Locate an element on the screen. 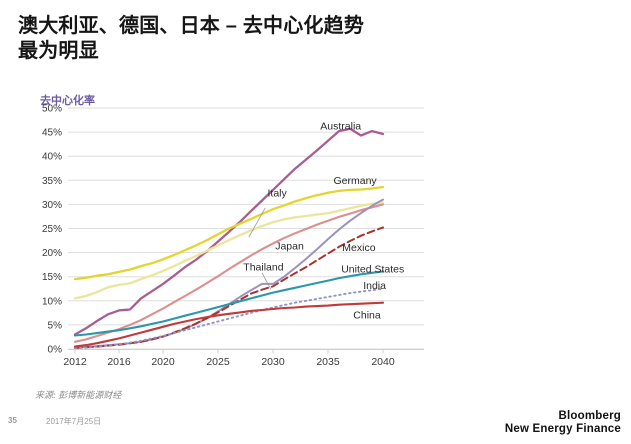 This screenshot has height=444, width=631. source-note: 来源: 彭博新能源财经 is located at coordinates (78, 395).